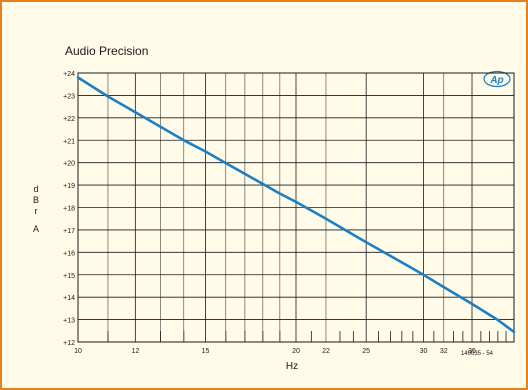 Image resolution: width=528 pixels, height=390 pixels. I want to click on x-tick-label: 22, so click(326, 351).